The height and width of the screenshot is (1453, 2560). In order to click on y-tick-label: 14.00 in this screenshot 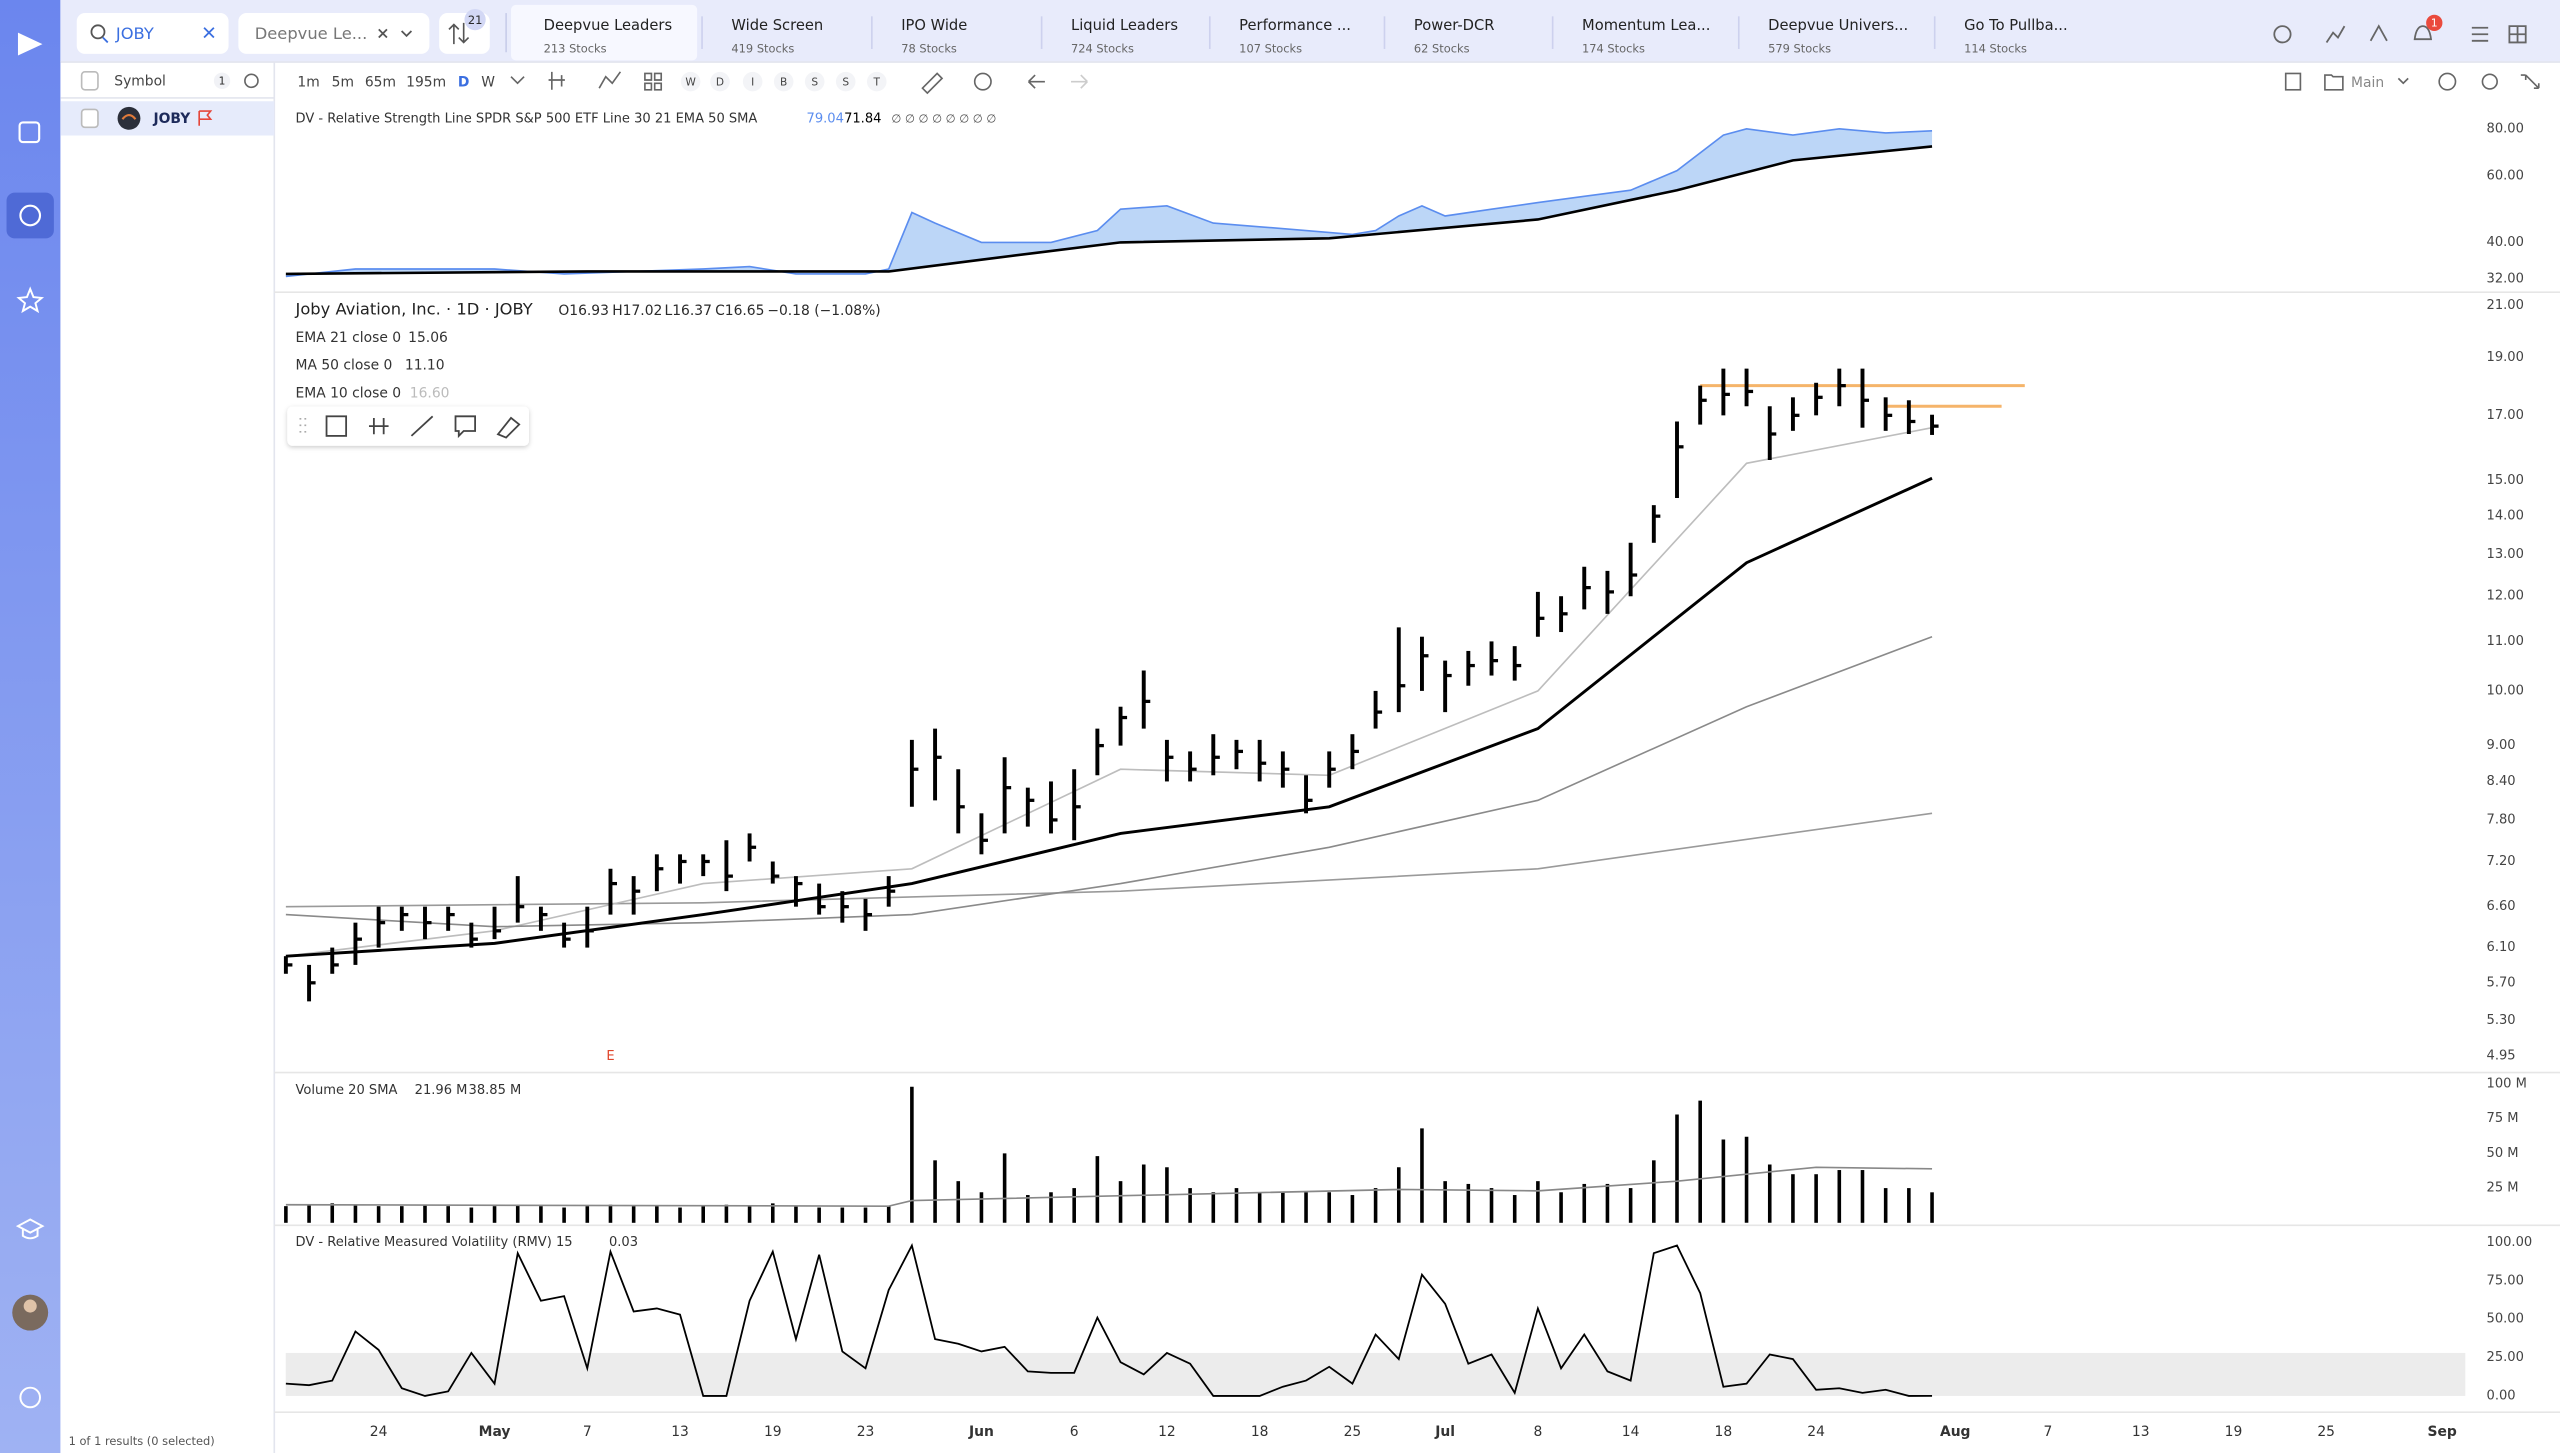, I will do `click(2505, 516)`.